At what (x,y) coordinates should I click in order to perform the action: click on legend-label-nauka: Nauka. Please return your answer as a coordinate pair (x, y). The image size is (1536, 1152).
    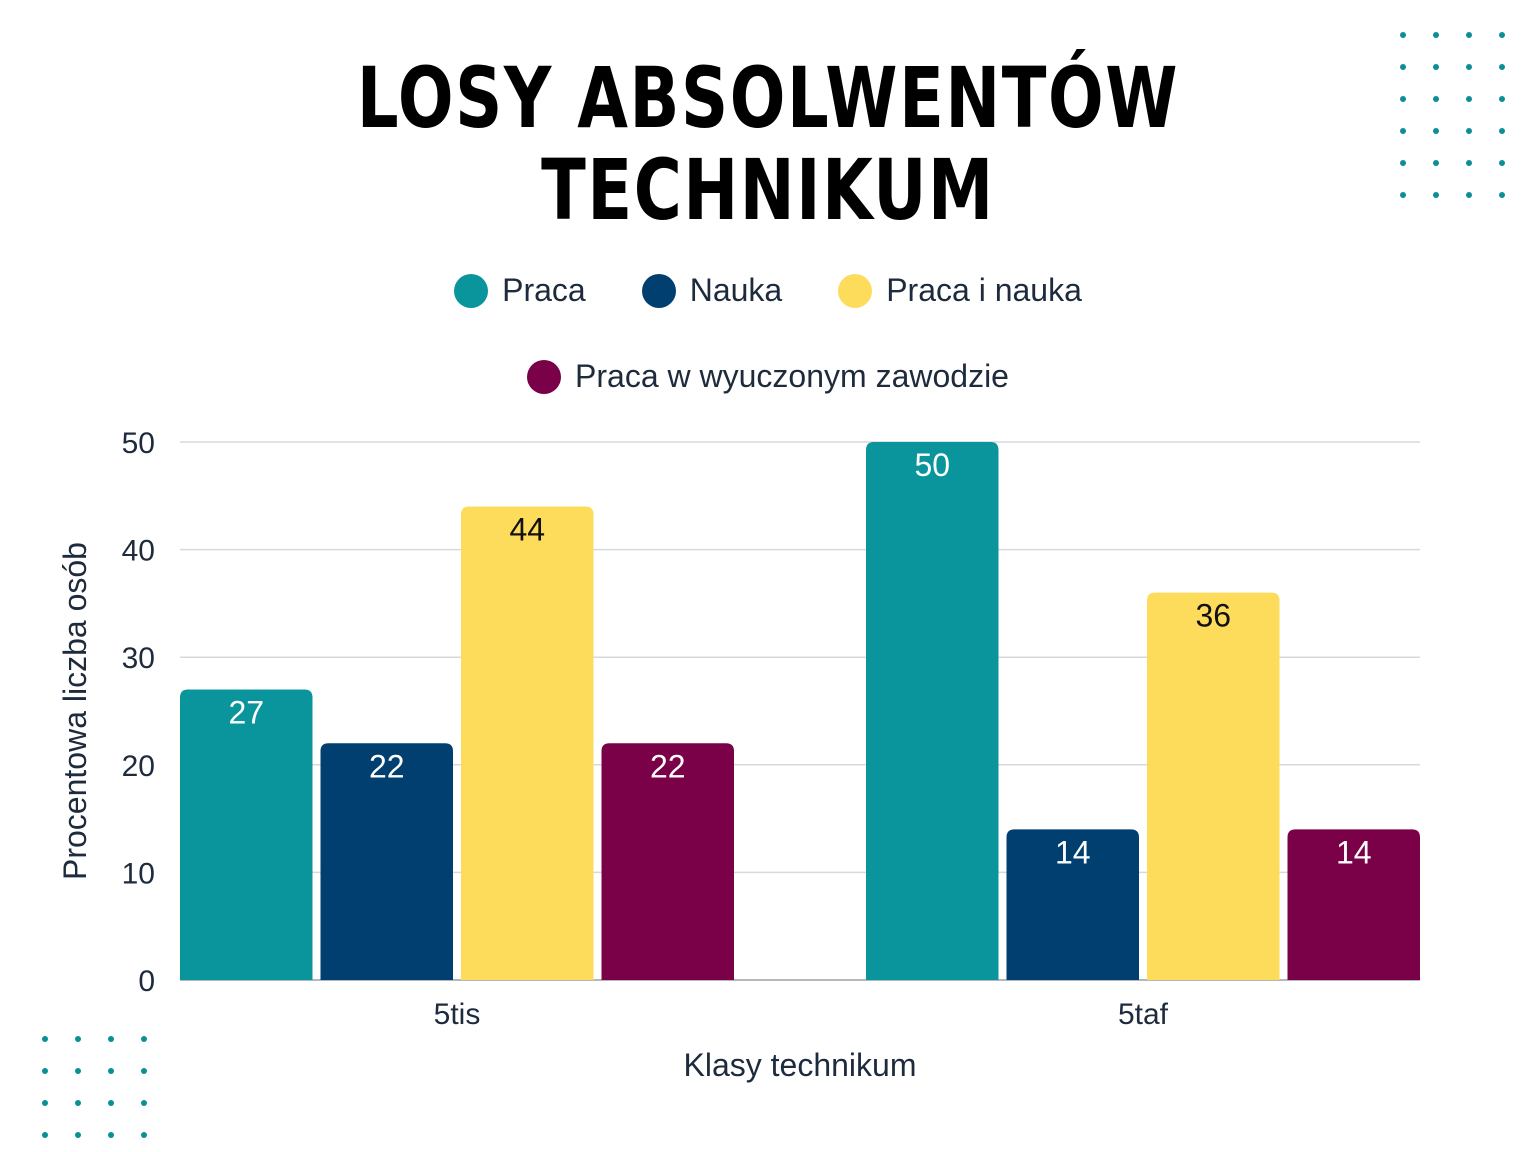
    Looking at the image, I should click on (736, 290).